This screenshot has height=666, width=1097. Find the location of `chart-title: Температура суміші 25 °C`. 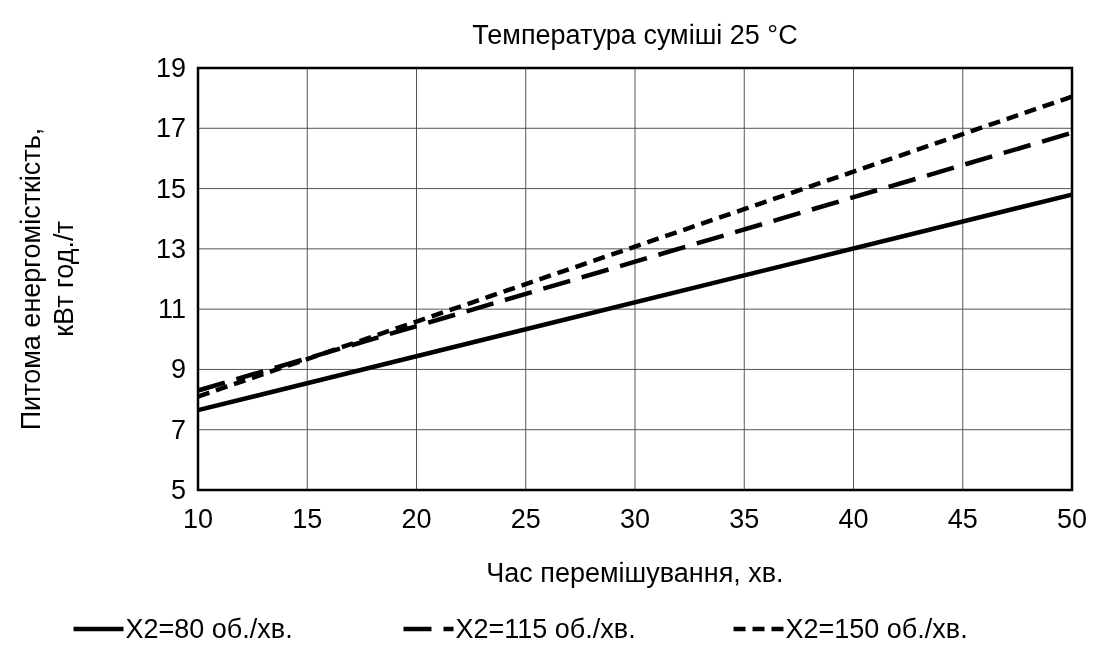

chart-title: Температура суміші 25 °C is located at coordinates (635, 35).